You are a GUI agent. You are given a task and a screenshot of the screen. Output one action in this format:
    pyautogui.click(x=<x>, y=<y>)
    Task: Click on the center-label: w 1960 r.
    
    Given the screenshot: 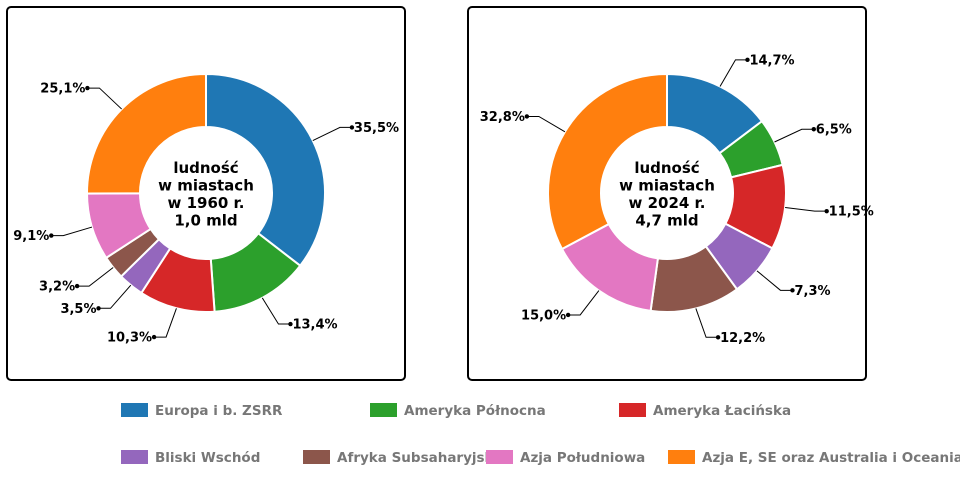 What is the action you would take?
    pyautogui.click(x=205, y=203)
    